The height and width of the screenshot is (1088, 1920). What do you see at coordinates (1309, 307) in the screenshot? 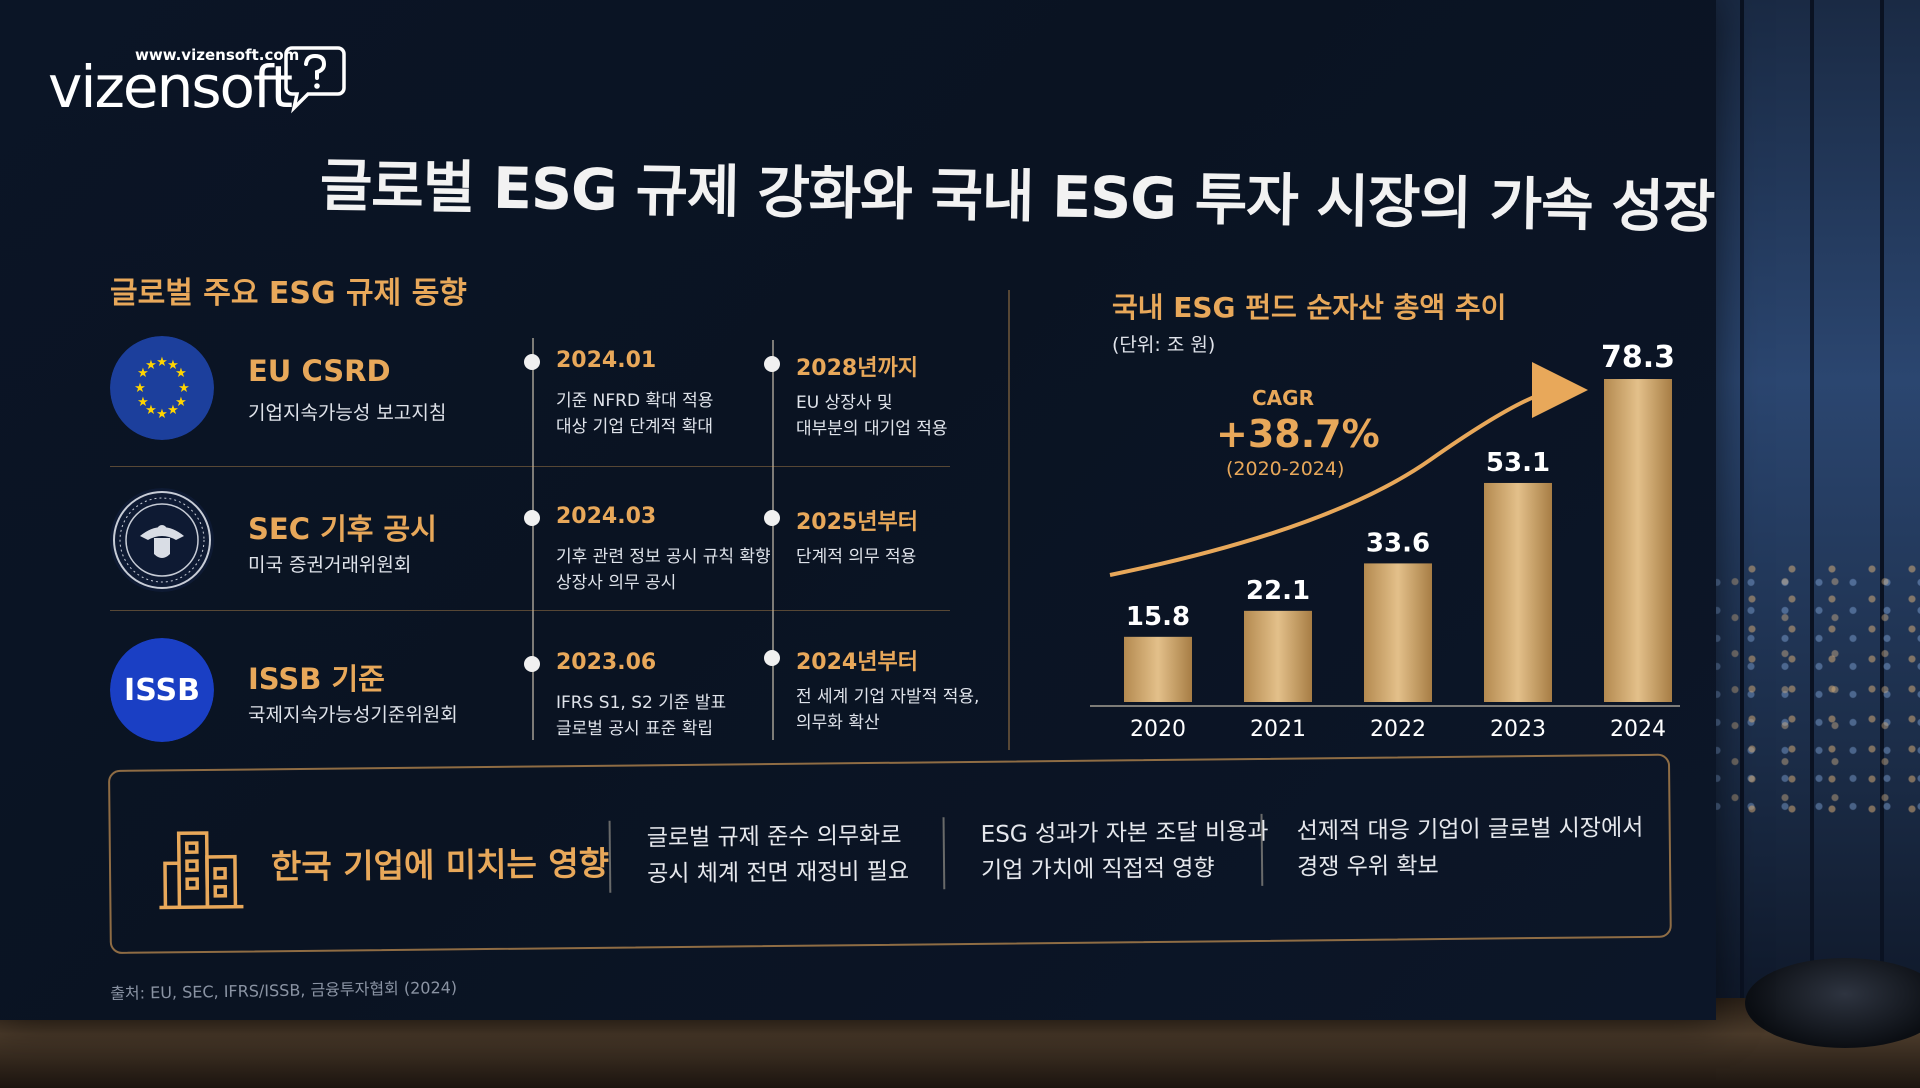
I see `chart-title: 국내 ESG 펀드 순자산 총액 추이` at bounding box center [1309, 307].